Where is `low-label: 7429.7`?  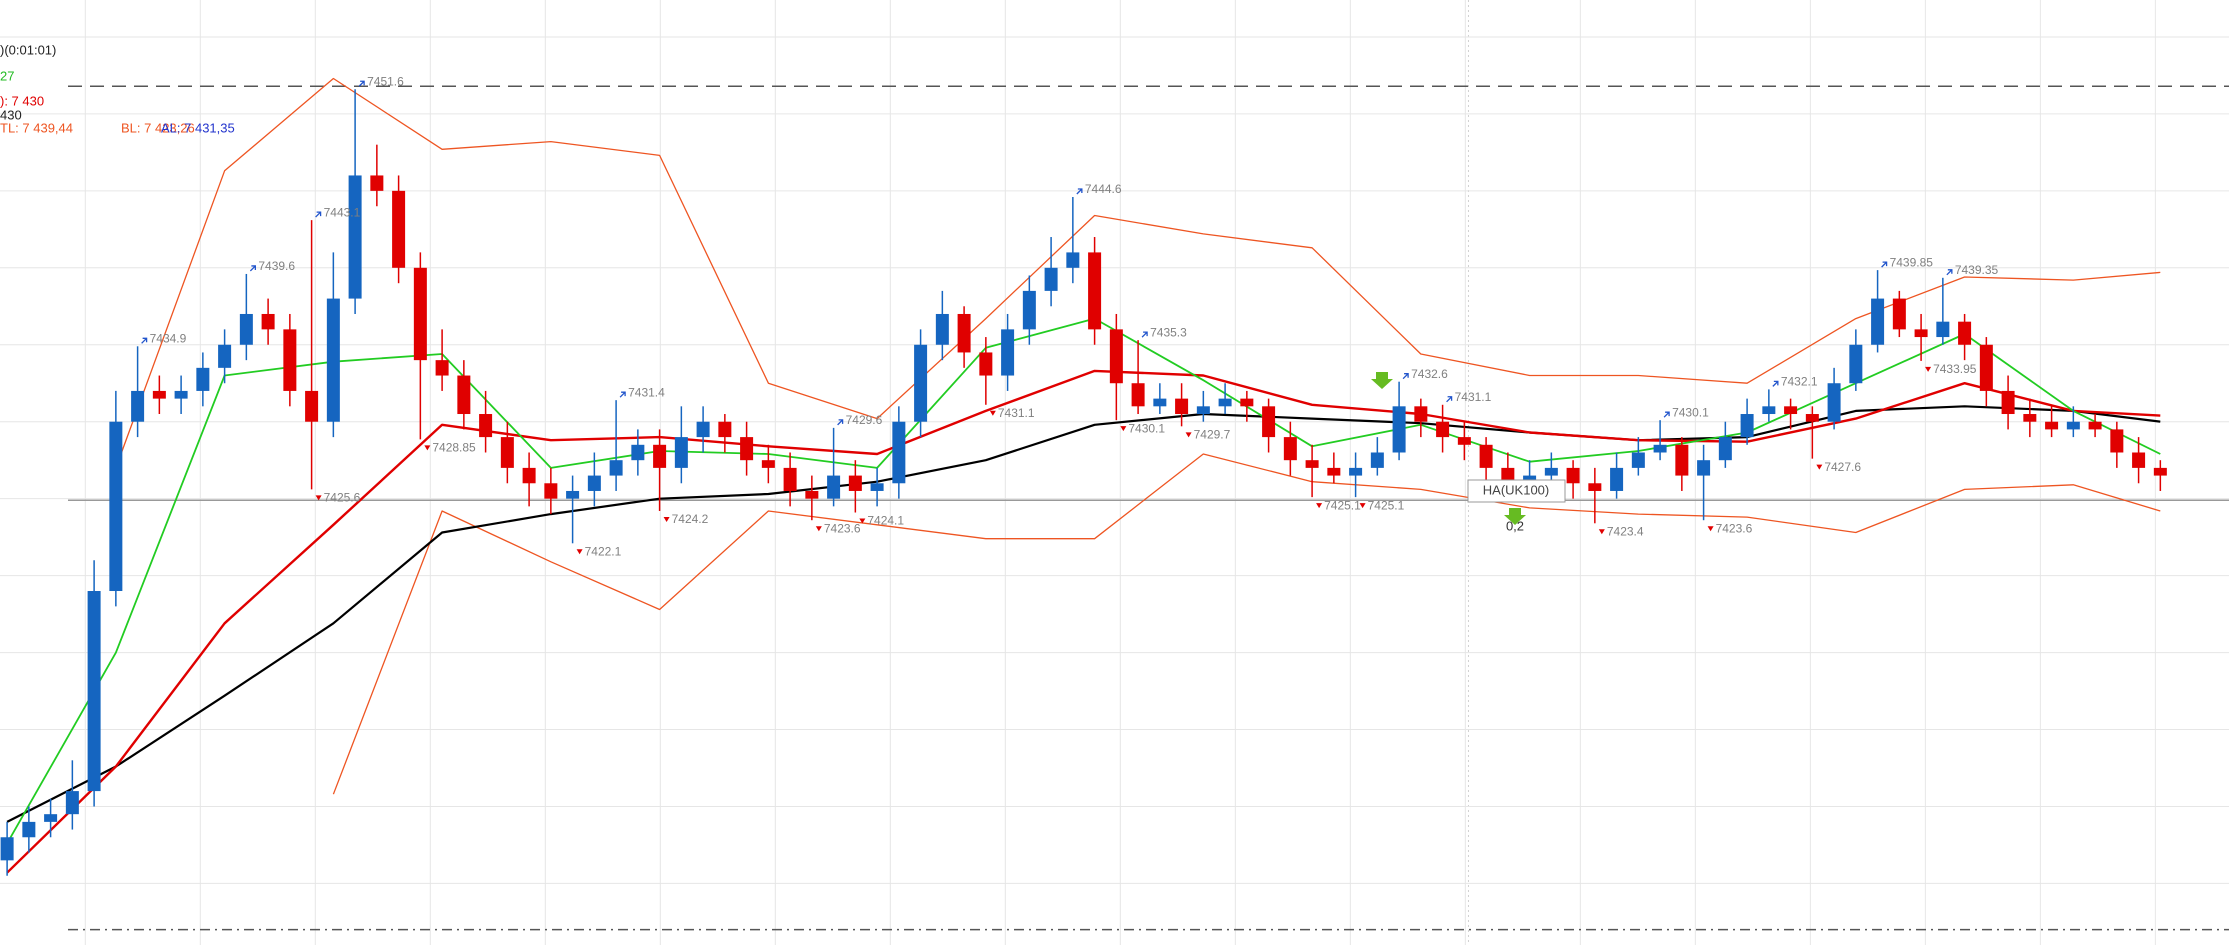
low-label: 7429.7 is located at coordinates (1212, 434).